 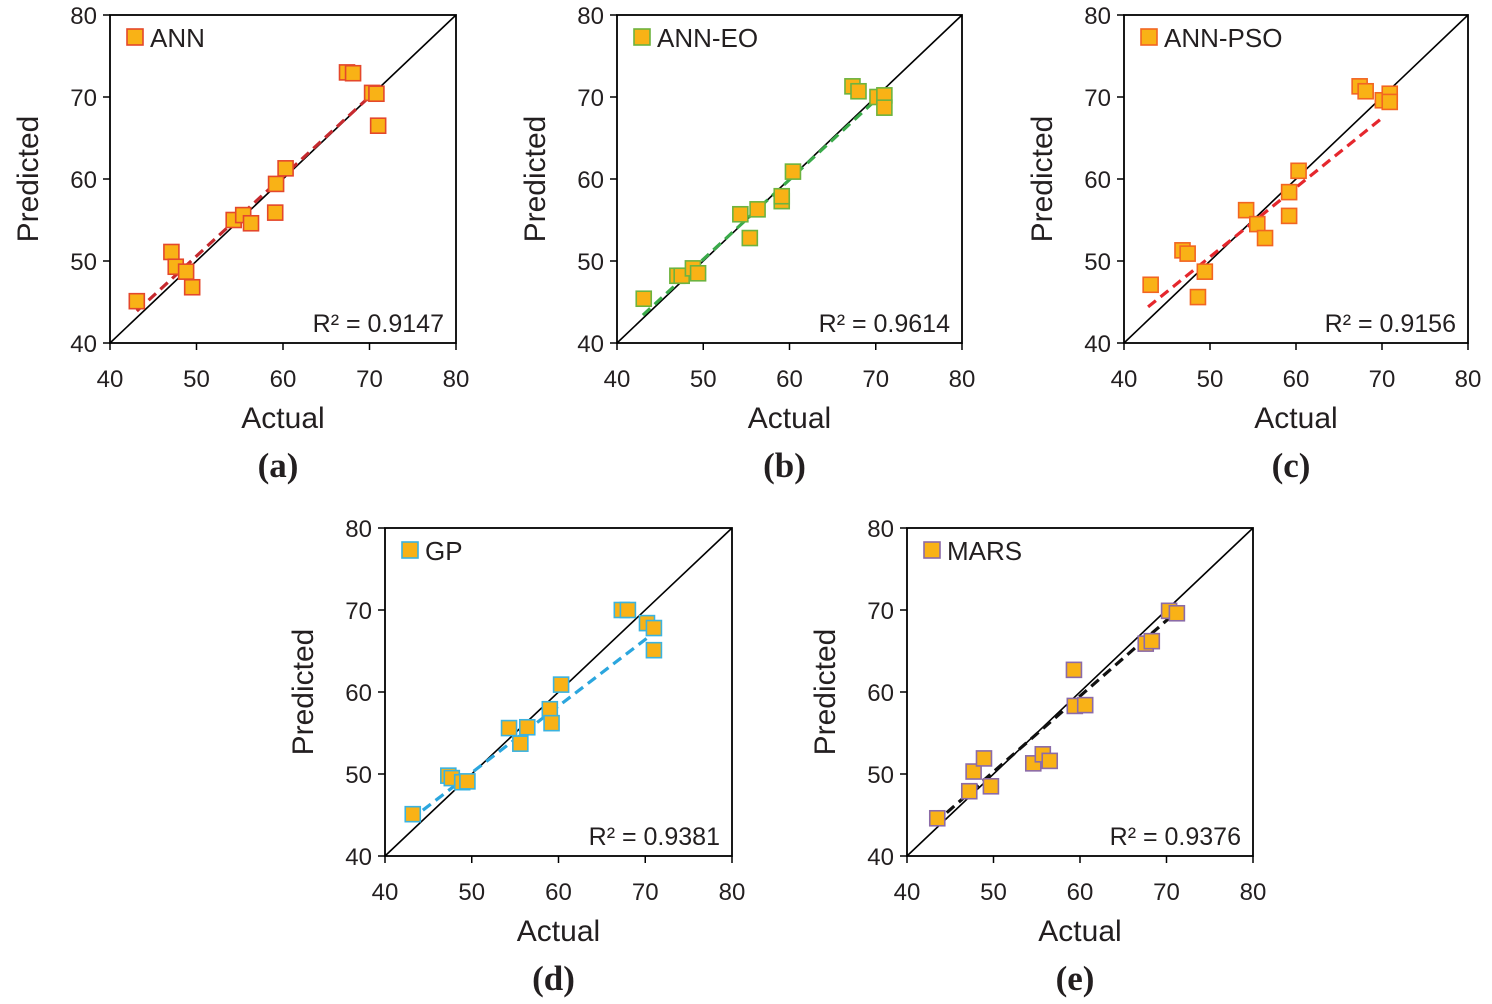 What do you see at coordinates (654, 837) in the screenshot?
I see `r2-annotation: R² = 0.9381` at bounding box center [654, 837].